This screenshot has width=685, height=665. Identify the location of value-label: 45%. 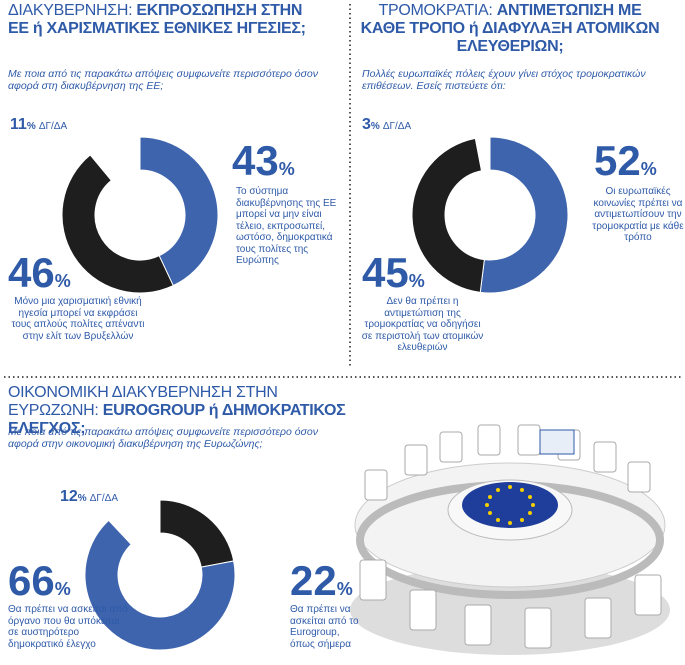
(393, 277).